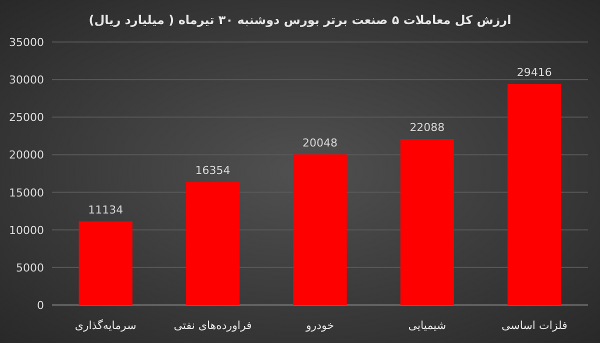 Image resolution: width=600 pixels, height=343 pixels. What do you see at coordinates (26, 230) in the screenshot?
I see `y-tick-label: 10000` at bounding box center [26, 230].